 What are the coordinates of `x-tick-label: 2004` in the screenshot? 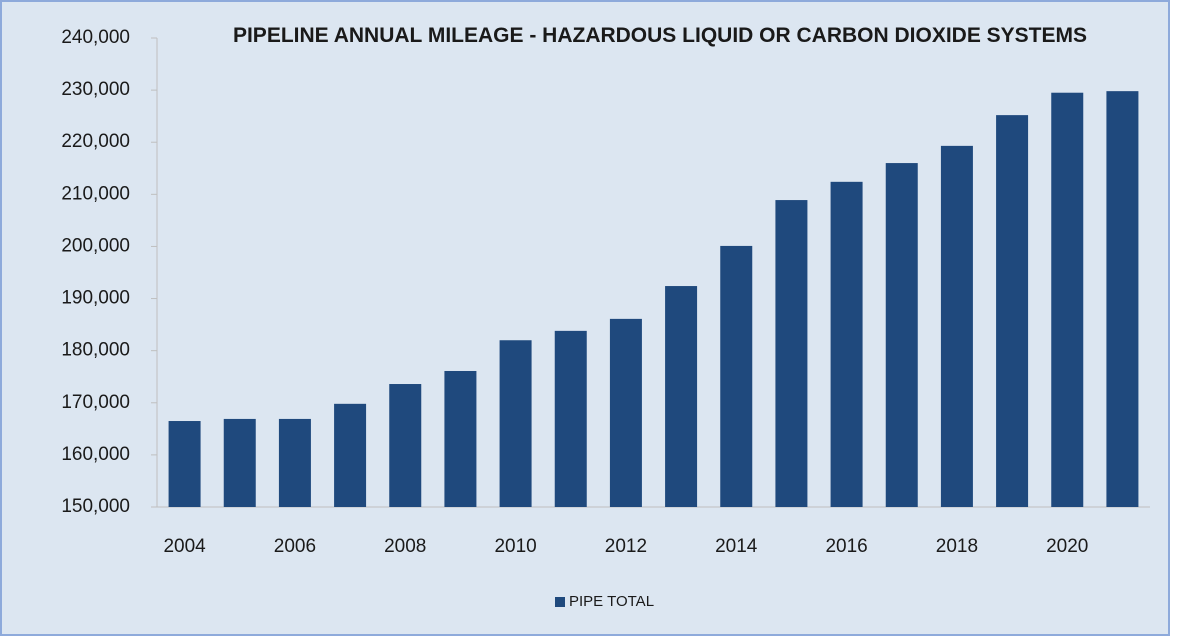 It's located at (184, 546).